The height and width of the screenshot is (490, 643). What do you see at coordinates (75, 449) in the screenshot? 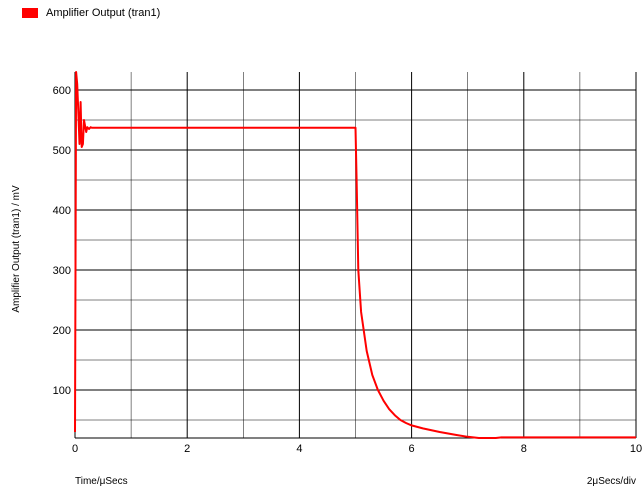
I see `x-tick-label: 0` at bounding box center [75, 449].